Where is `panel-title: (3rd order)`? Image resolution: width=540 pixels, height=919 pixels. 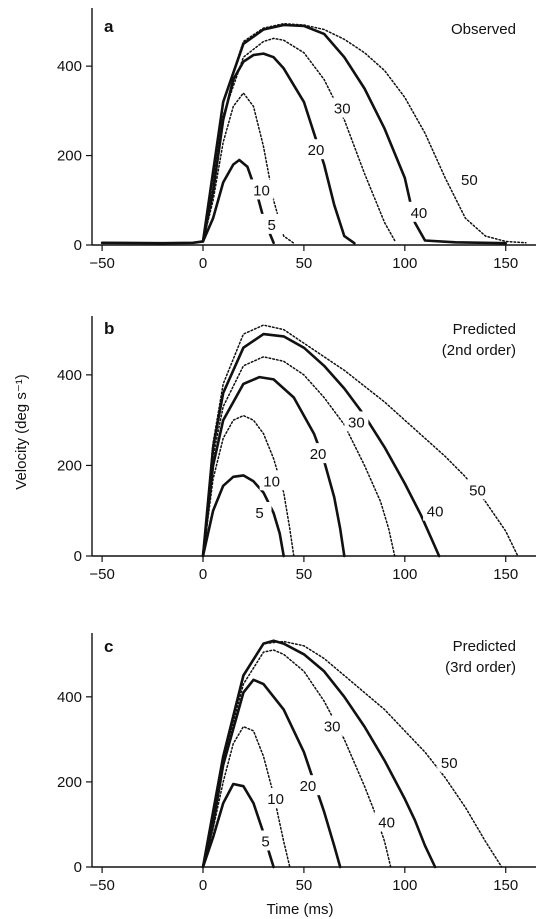 panel-title: (3rd order) is located at coordinates (480, 667).